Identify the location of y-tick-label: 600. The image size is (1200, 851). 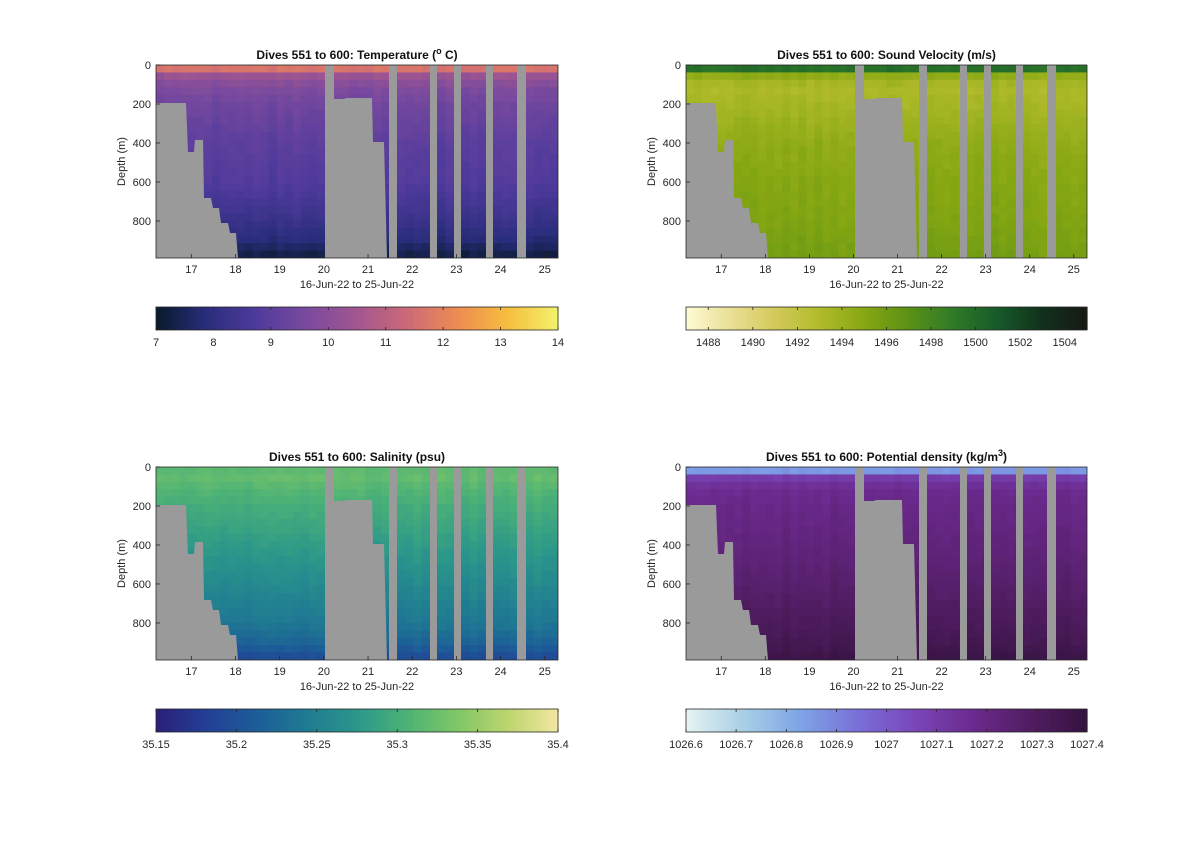
(672, 183).